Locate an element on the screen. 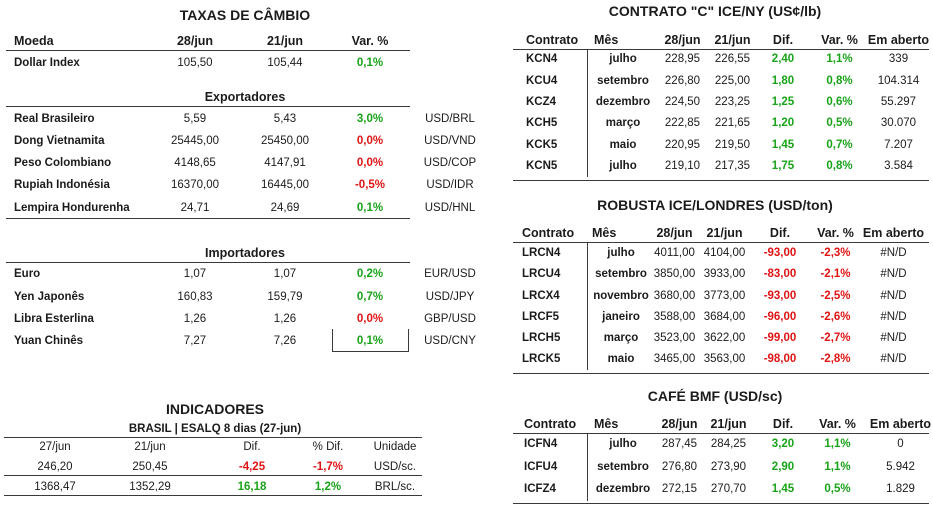 The image size is (933, 515). bmf-oi: 0 is located at coordinates (900, 444).